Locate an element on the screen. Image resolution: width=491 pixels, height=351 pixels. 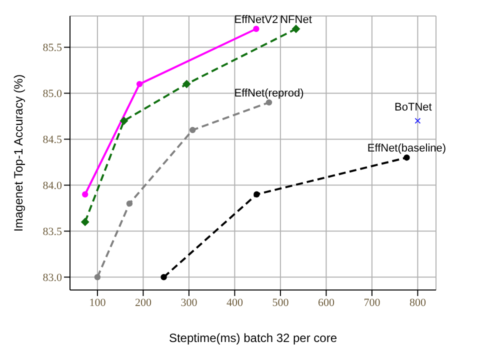
y-tick-label: 83.5 is located at coordinates (52, 232).